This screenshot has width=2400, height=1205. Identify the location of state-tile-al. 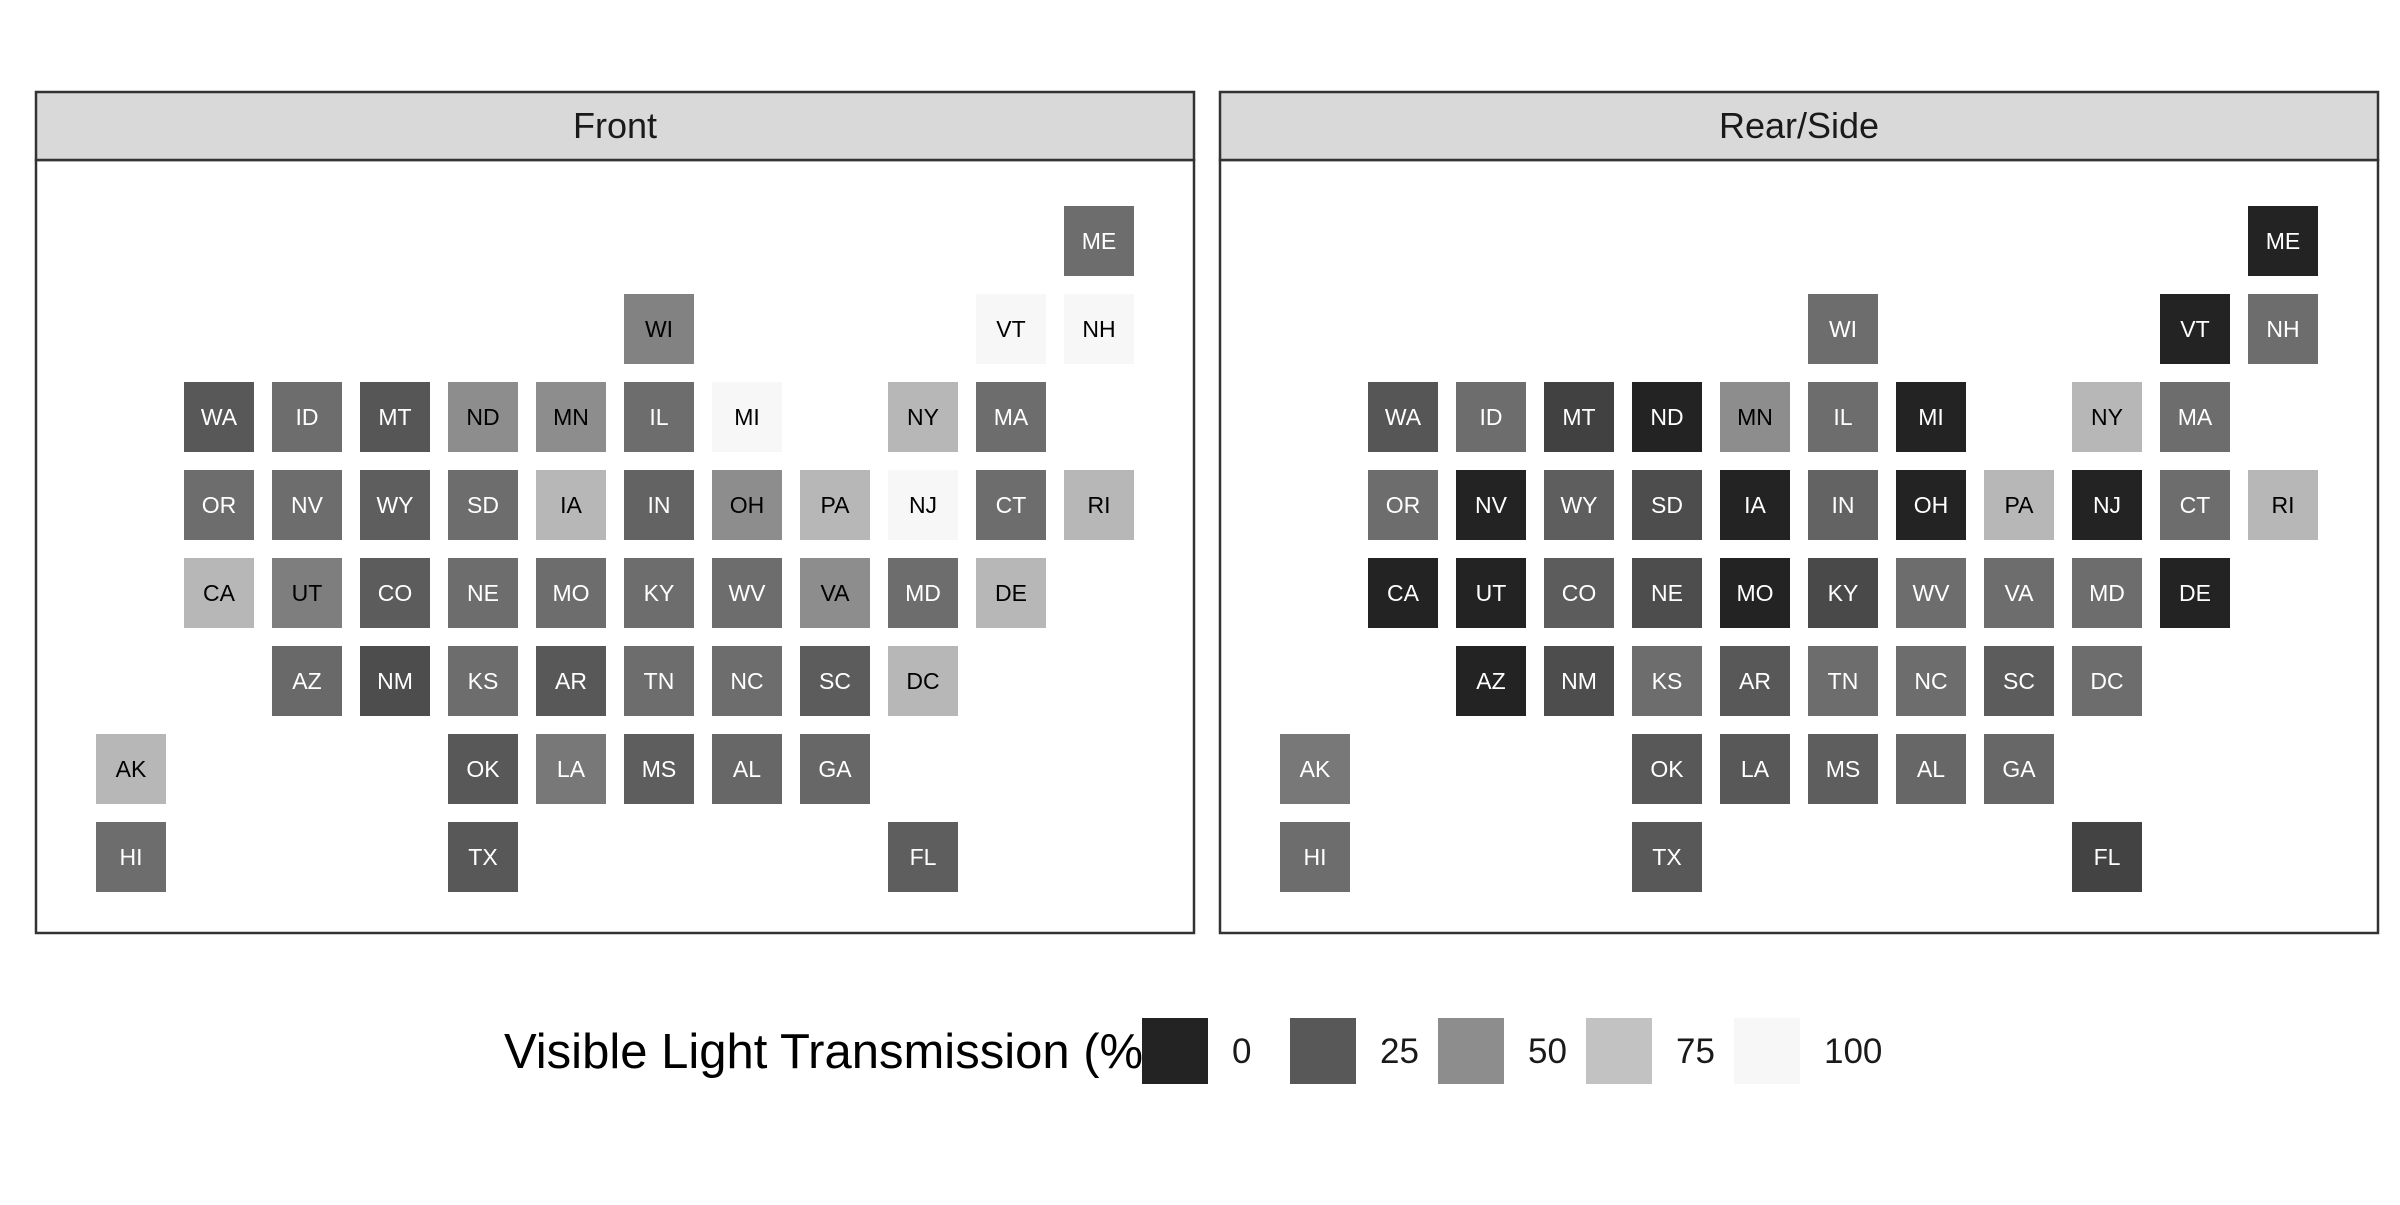
(747, 769).